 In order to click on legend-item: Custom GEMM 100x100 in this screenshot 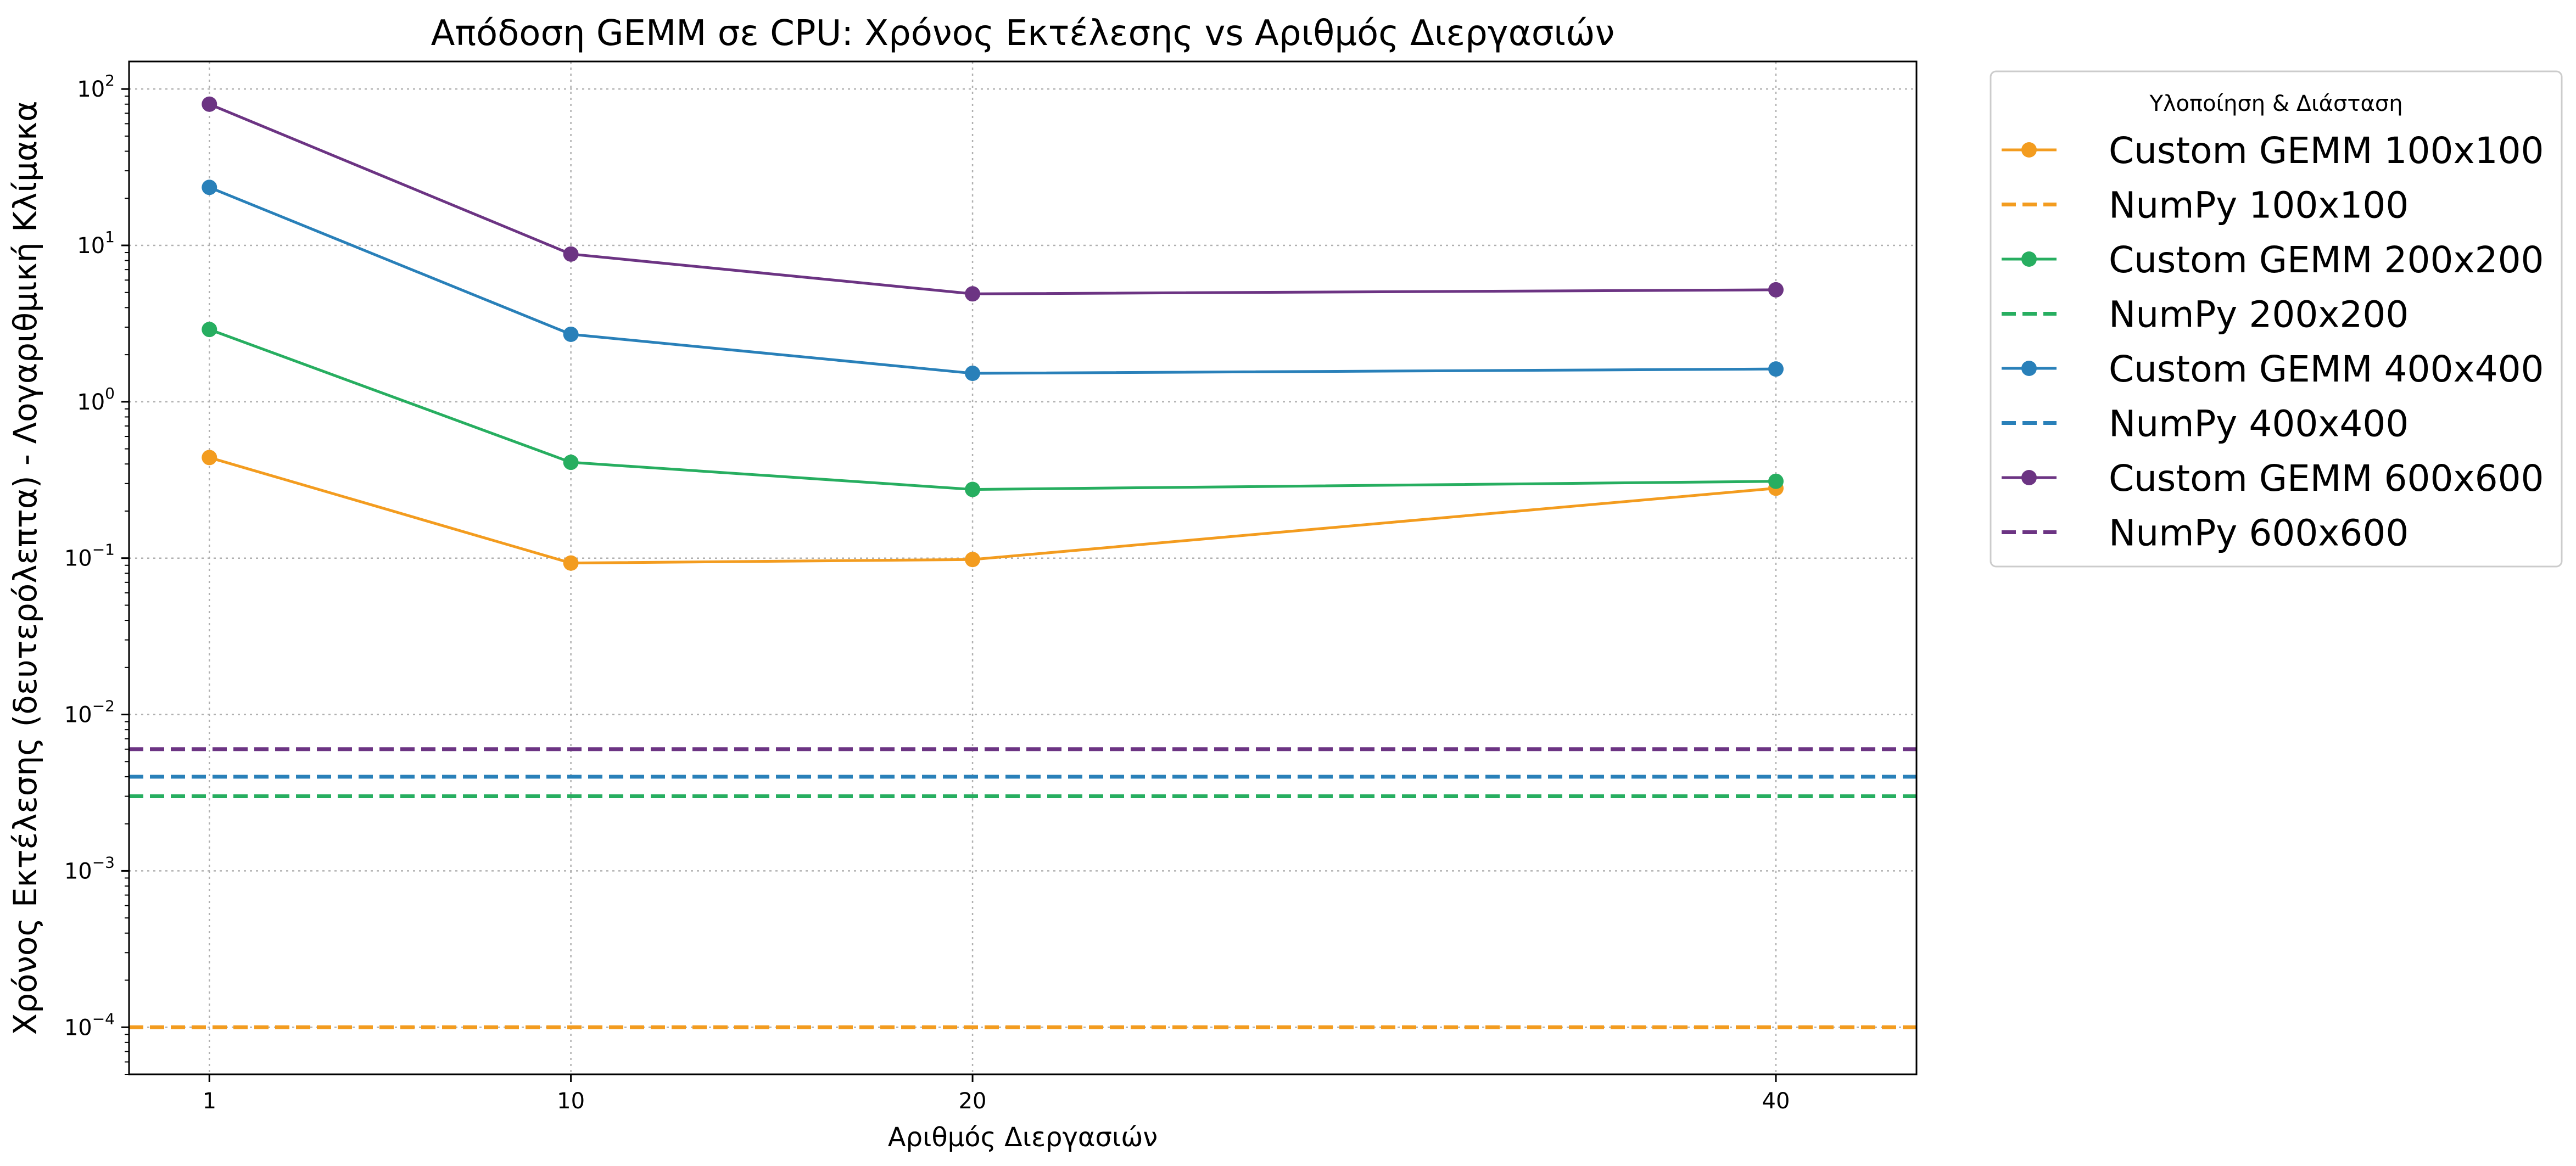, I will do `click(2273, 151)`.